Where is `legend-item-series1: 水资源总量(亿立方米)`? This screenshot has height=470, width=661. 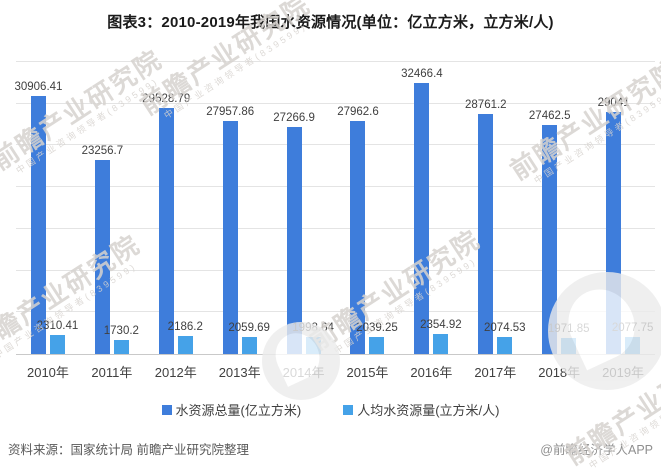 legend-item-series1: 水资源总量(亿立方米) is located at coordinates (231, 409).